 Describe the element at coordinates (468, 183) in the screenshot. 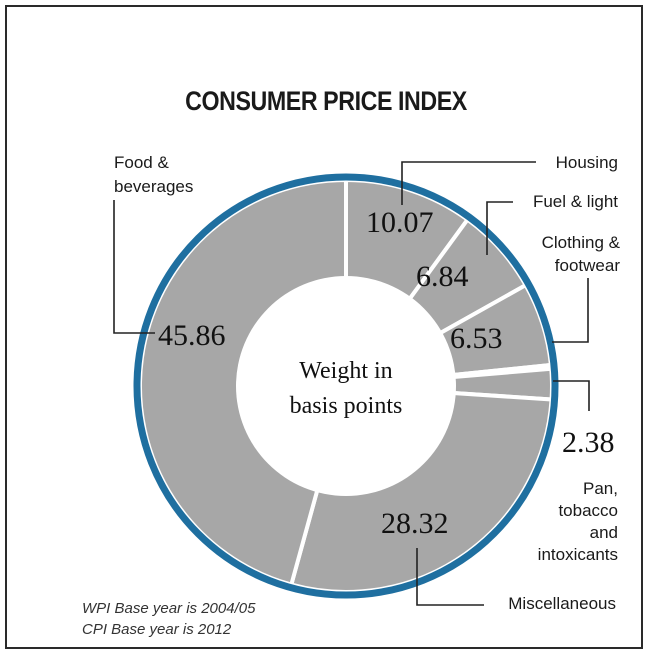

I see `leader-line-housing` at that location.